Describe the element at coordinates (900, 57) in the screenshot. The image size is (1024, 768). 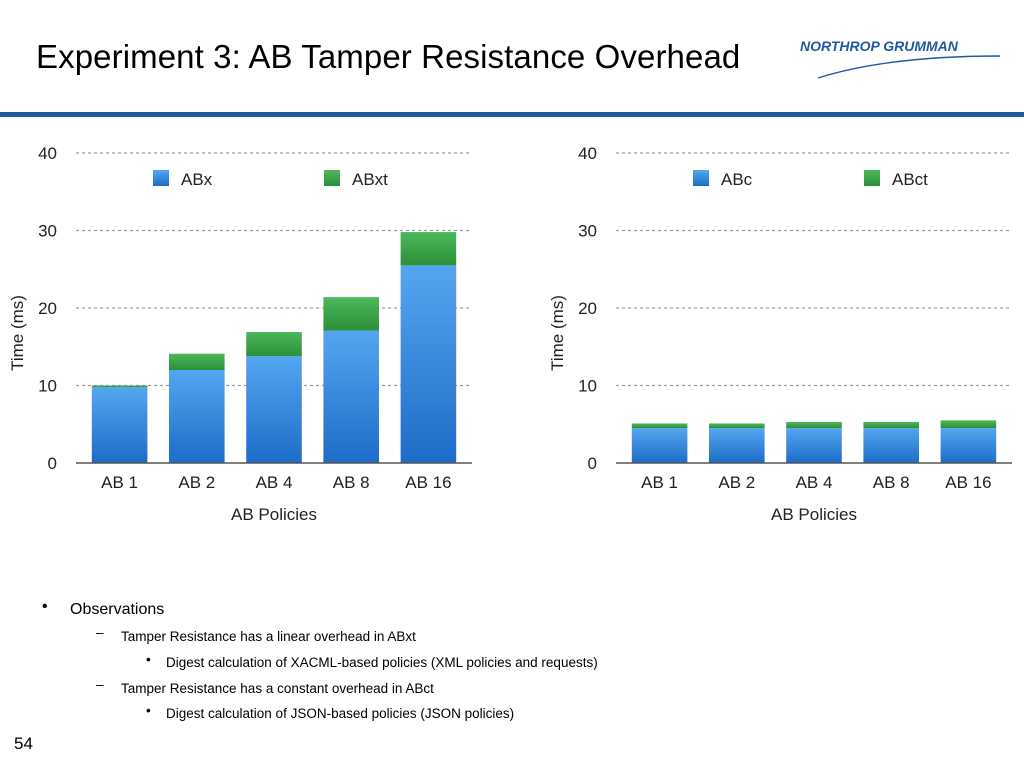
I see `northrop-grumman-logo: NORTHROP GRUMMAN` at that location.